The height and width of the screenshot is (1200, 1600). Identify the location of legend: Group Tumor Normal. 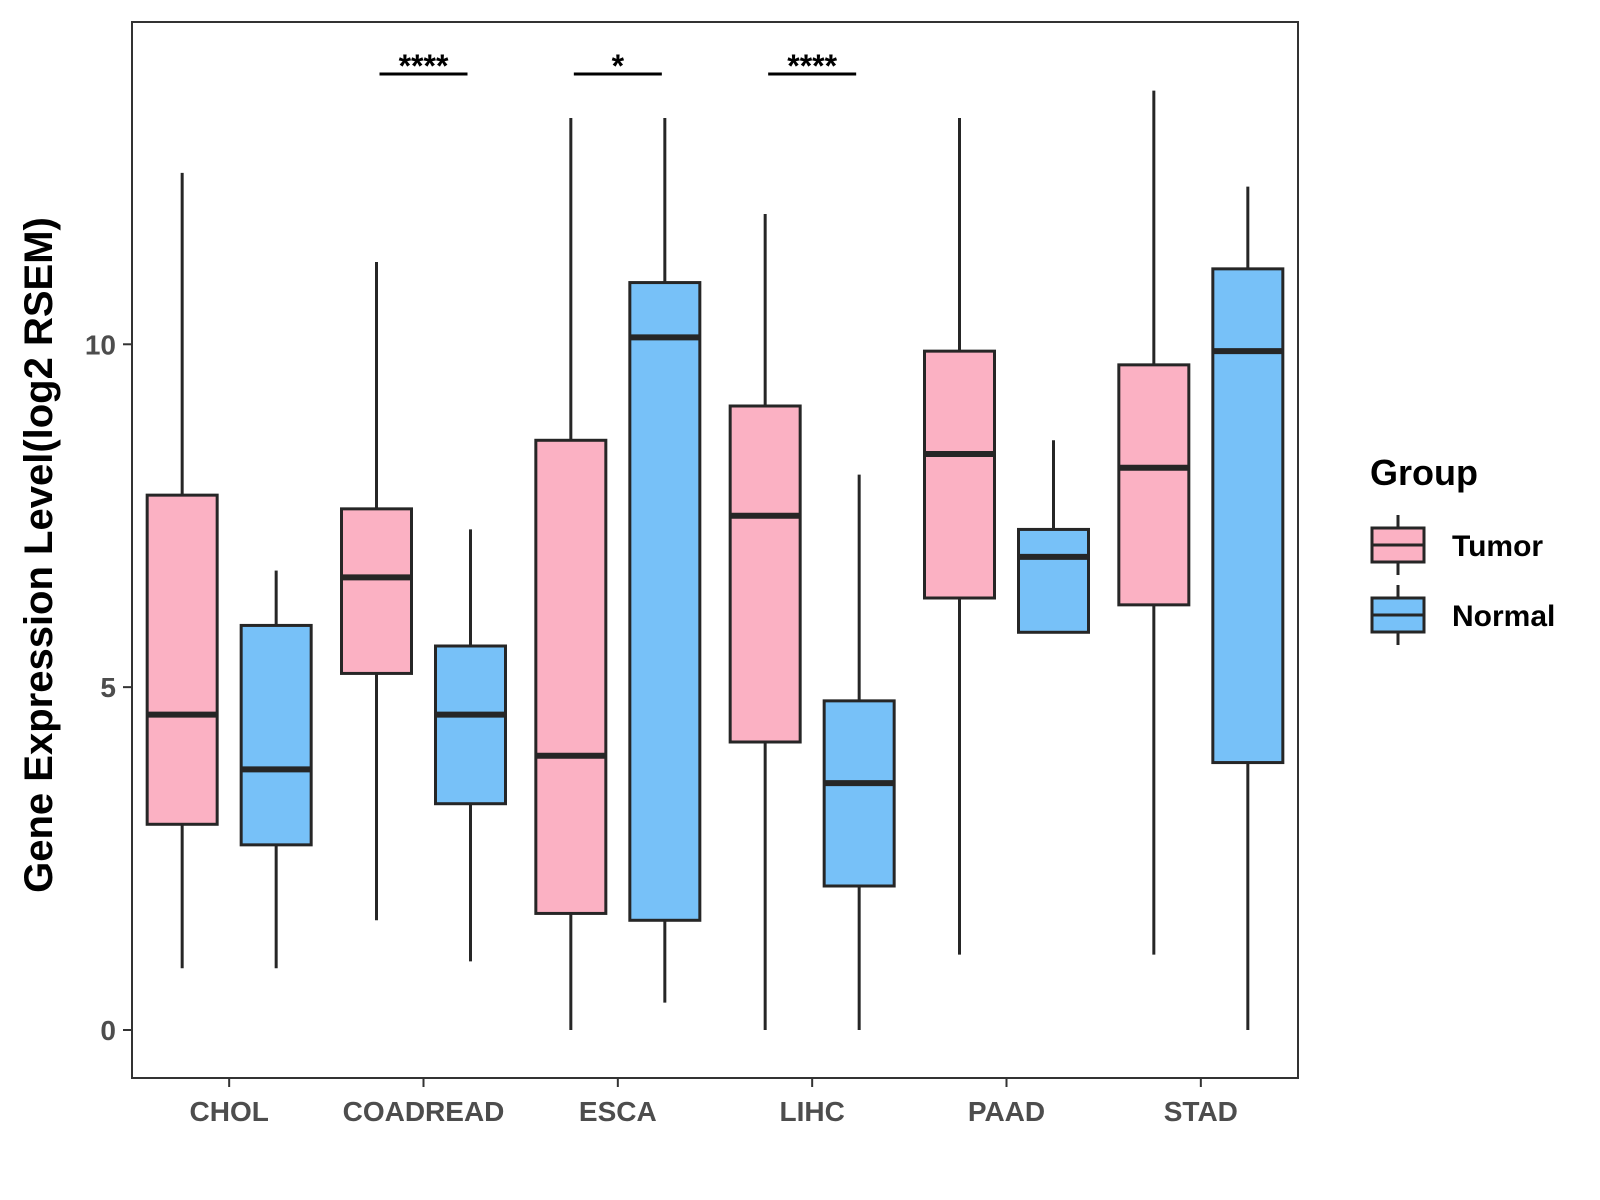
(1462, 548).